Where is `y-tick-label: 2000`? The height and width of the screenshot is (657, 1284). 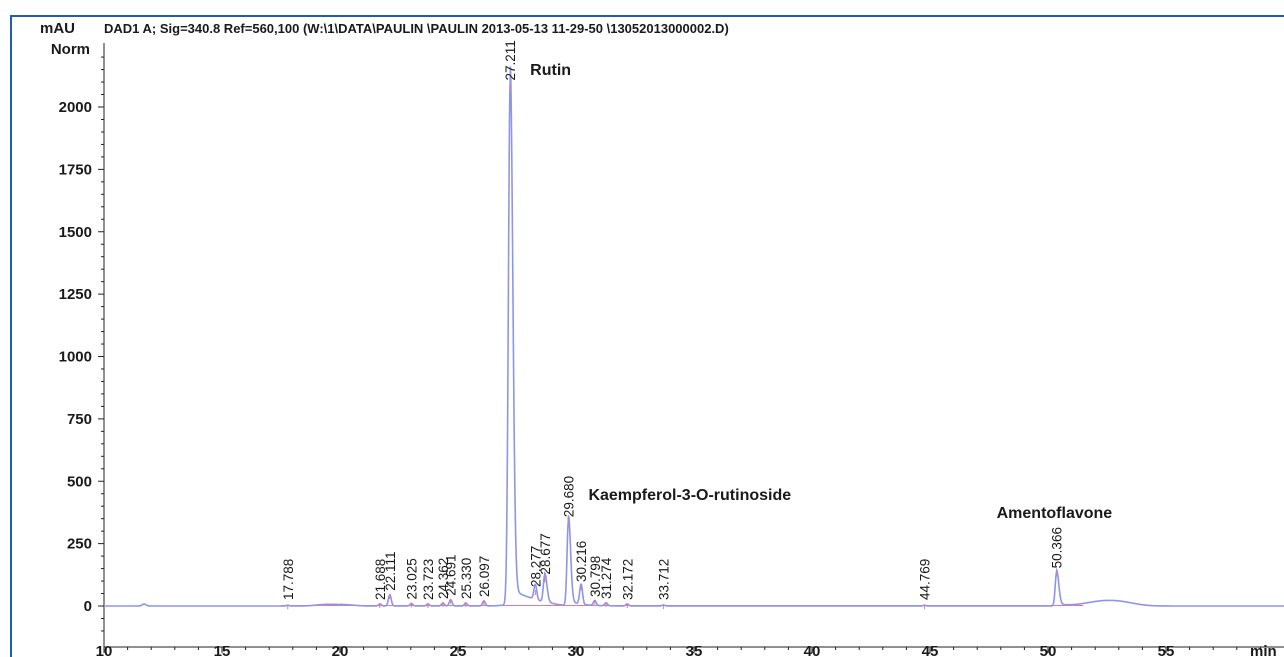
y-tick-label: 2000 is located at coordinates (75, 107).